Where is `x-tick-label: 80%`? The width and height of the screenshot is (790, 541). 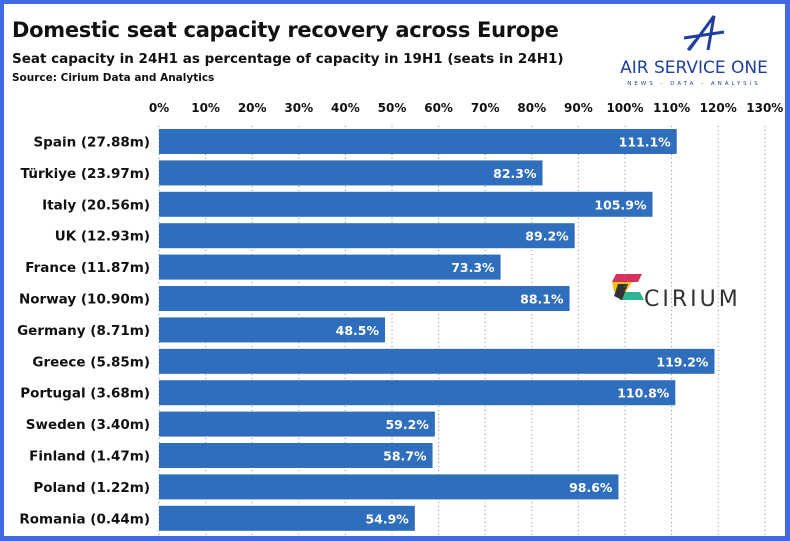 x-tick-label: 80% is located at coordinates (531, 108).